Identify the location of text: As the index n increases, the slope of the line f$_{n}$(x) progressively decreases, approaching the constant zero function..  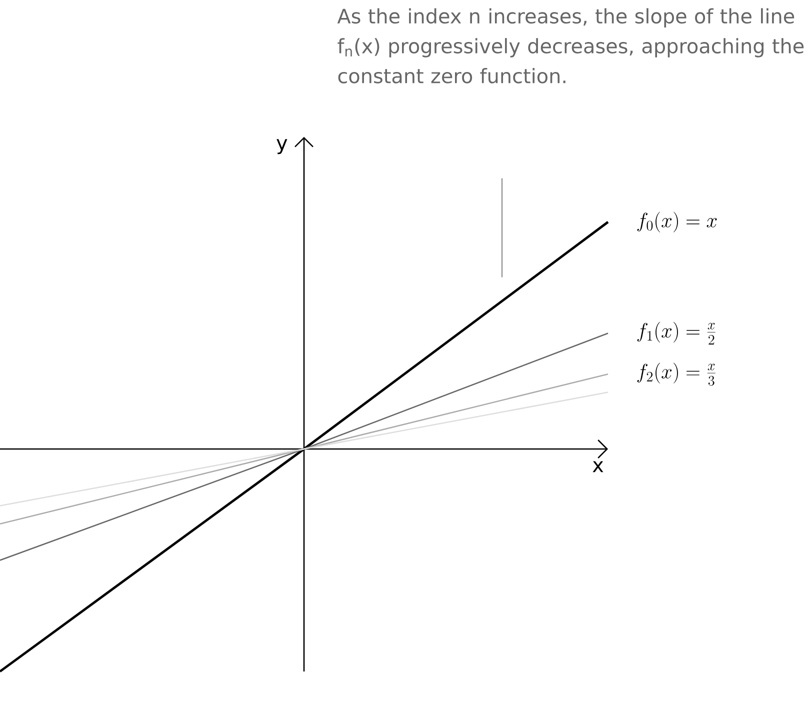
(570, 46).